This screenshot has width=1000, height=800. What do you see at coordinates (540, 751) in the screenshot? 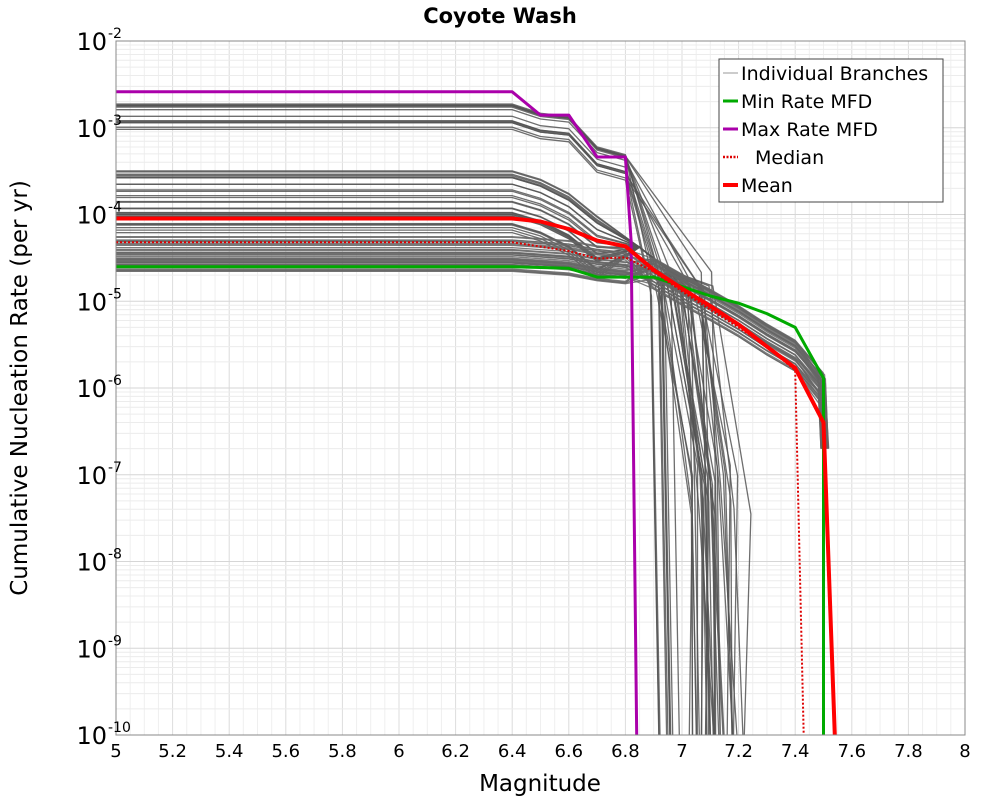
I see `x-tick-labels: 5 5.2 5.4 5.6 5.8 6 6.2 6.4 6.6 6.8 7 7.2 7.4 7.6 7.8 8` at bounding box center [540, 751].